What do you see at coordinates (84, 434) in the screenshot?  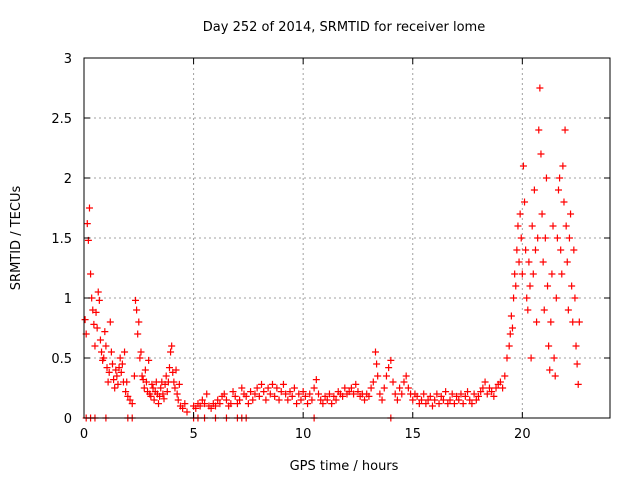 I see `x-tick-label: 0` at bounding box center [84, 434].